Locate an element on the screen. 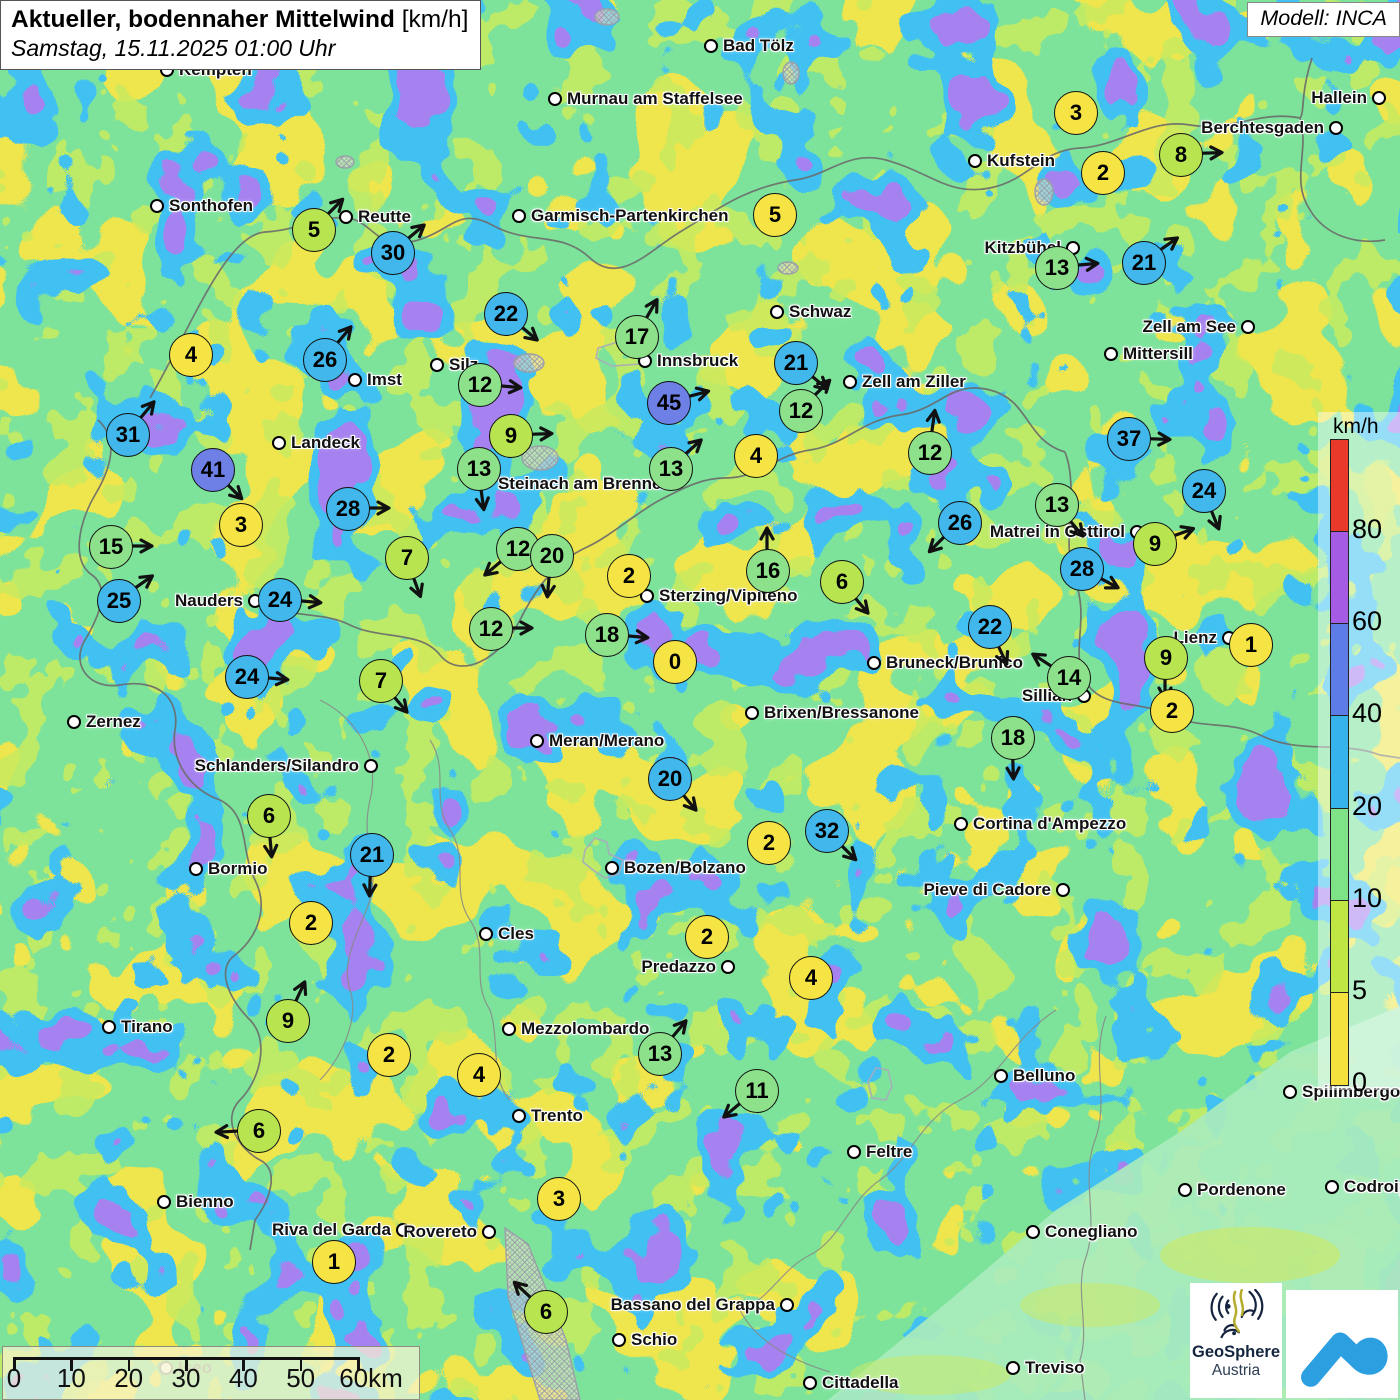  wind-marker: 5 is located at coordinates (774, 214).